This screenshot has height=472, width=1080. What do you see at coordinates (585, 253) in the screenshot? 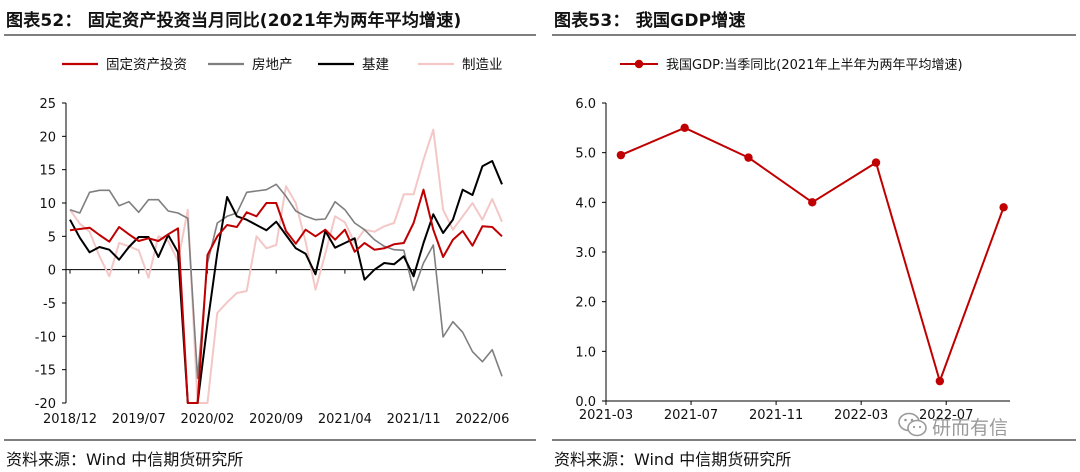
I see `y-tick-label: 3.0` at bounding box center [585, 253].